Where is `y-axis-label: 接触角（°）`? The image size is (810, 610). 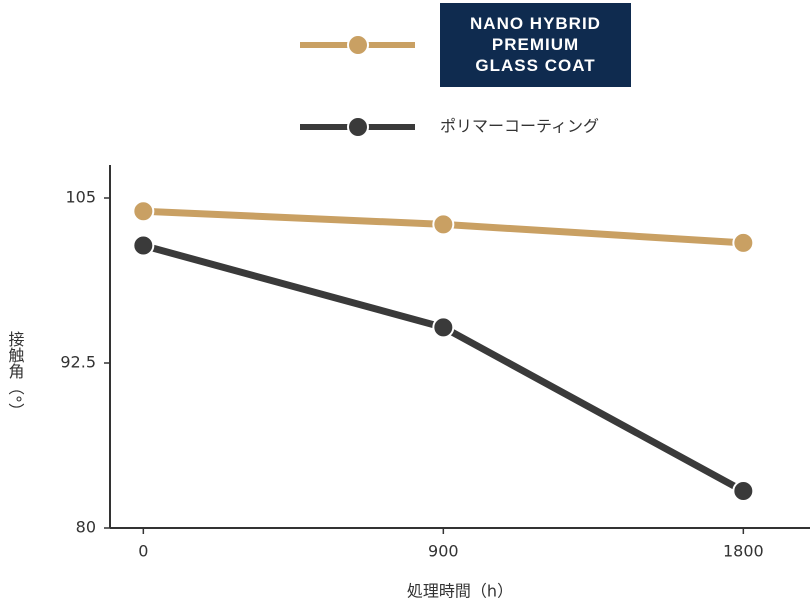
y-axis-label: 接触角（°） is located at coordinates (15, 375).